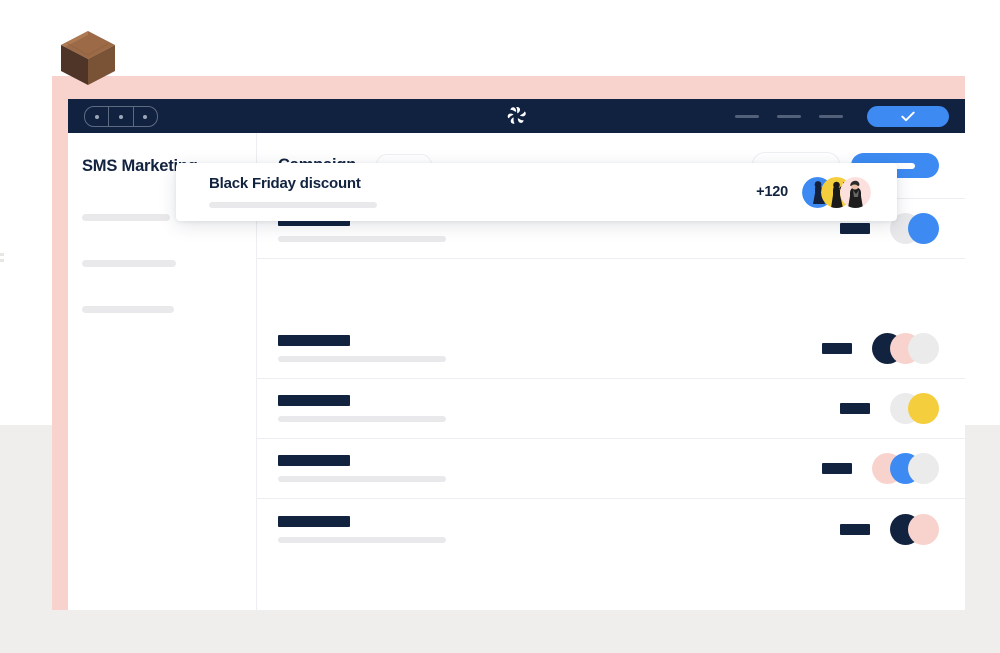  I want to click on background-panel-right, so click(982, 539).